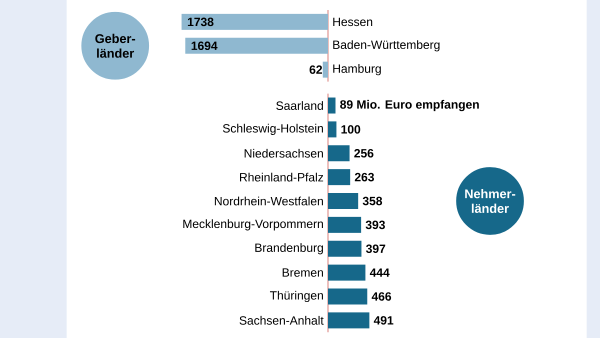 The width and height of the screenshot is (600, 338). I want to click on data-label: 1694, so click(205, 46).